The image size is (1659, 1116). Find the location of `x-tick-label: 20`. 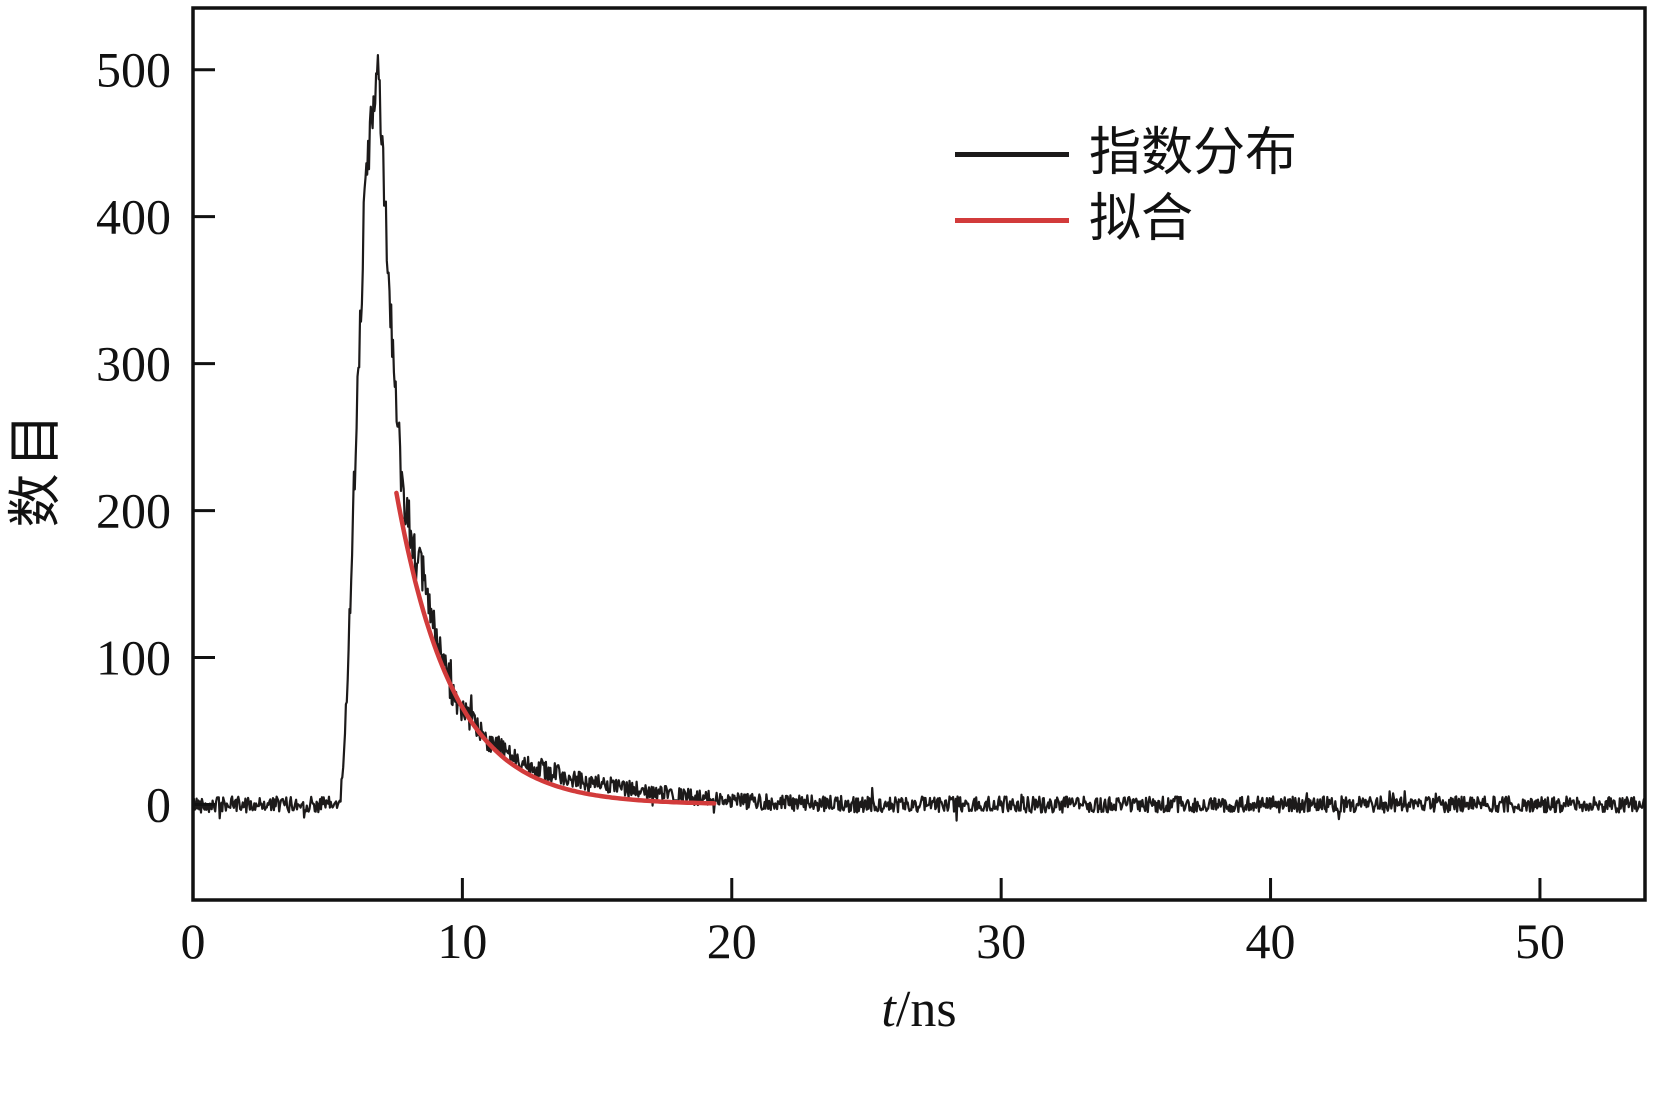

x-tick-label: 20 is located at coordinates (732, 941).